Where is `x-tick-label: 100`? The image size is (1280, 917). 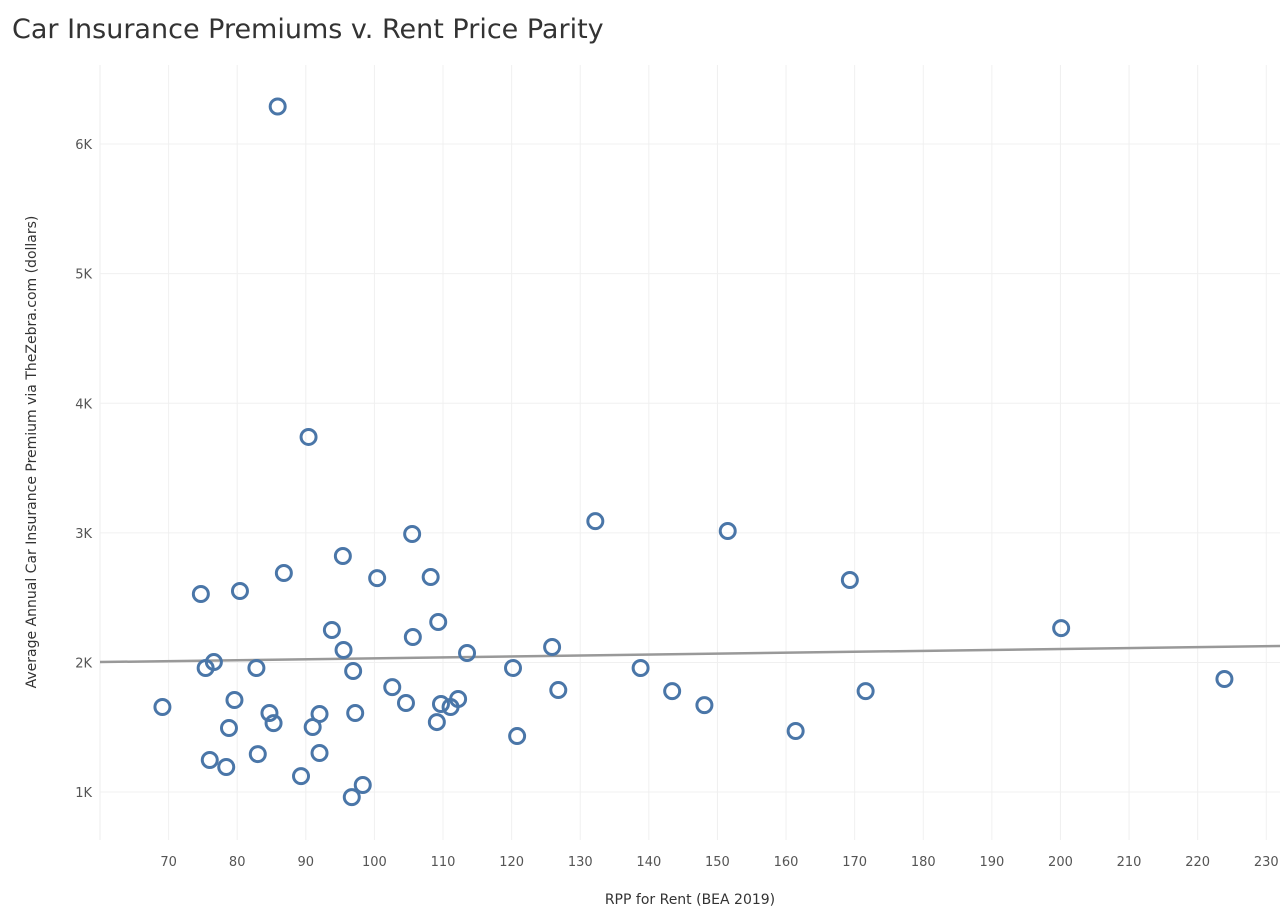 x-tick-label: 100 is located at coordinates (374, 862).